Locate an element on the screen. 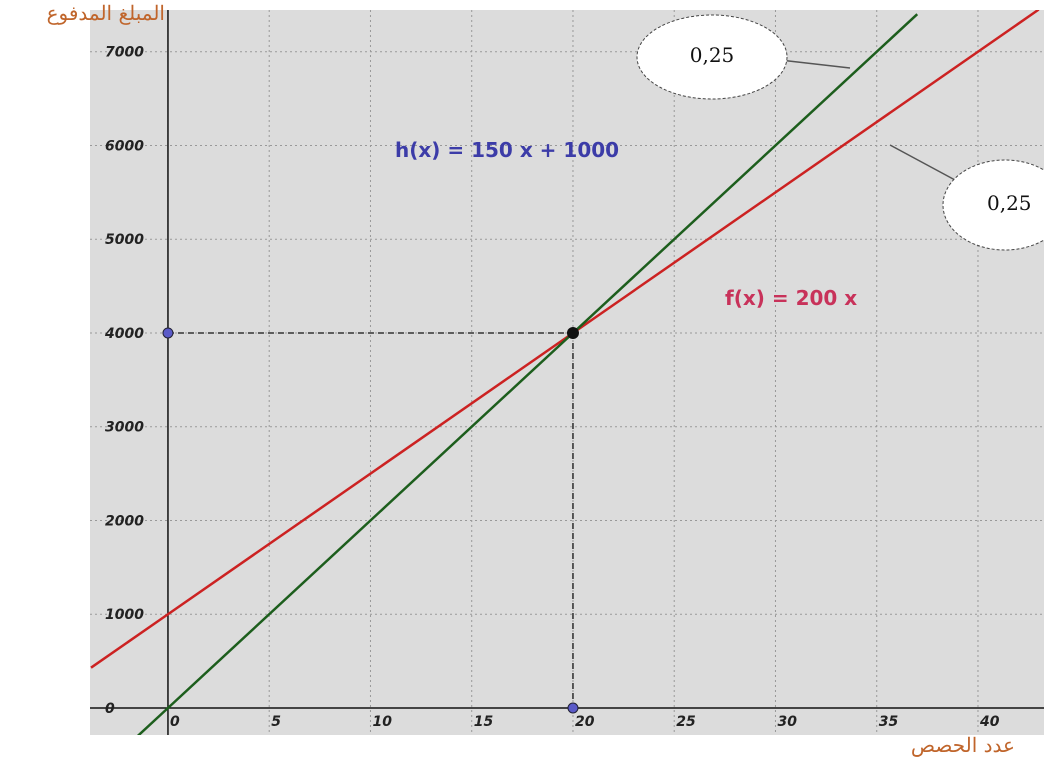  y-axis-label: المبلغ المدفوع is located at coordinates (106, 13).